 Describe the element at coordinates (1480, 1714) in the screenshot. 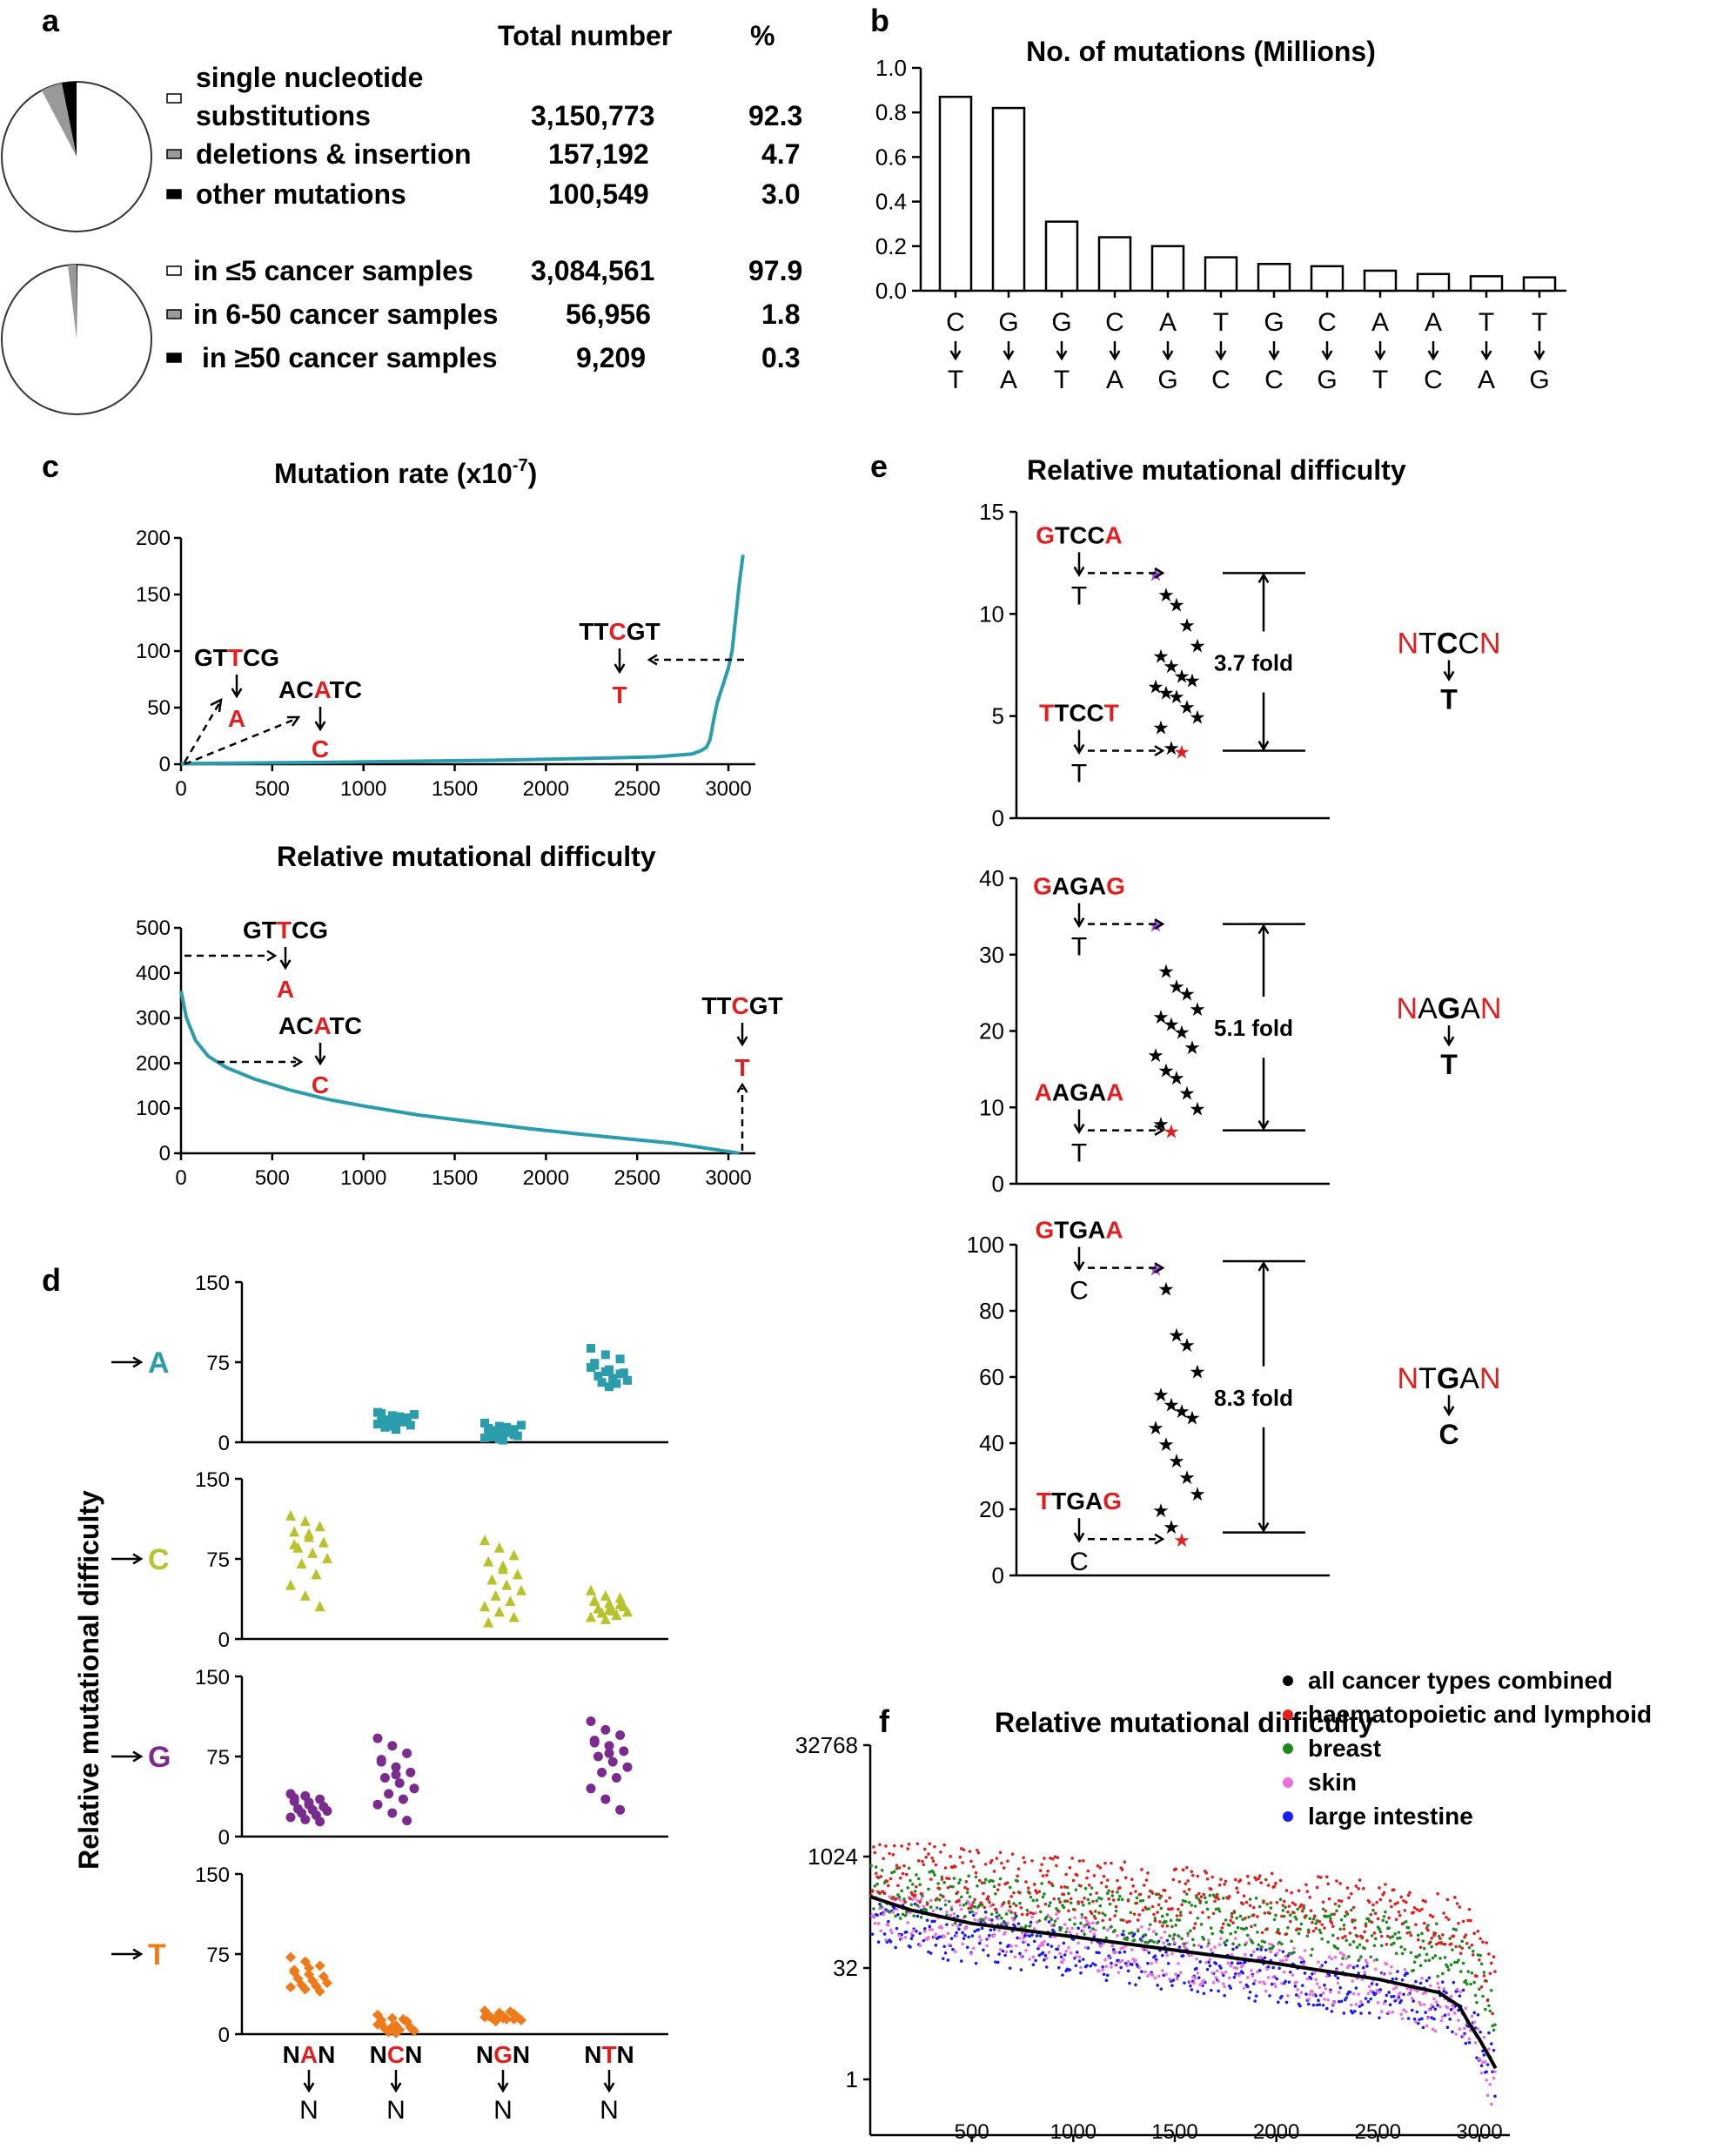

I see `f-legend-label: haematopoietic and lymphoid` at that location.